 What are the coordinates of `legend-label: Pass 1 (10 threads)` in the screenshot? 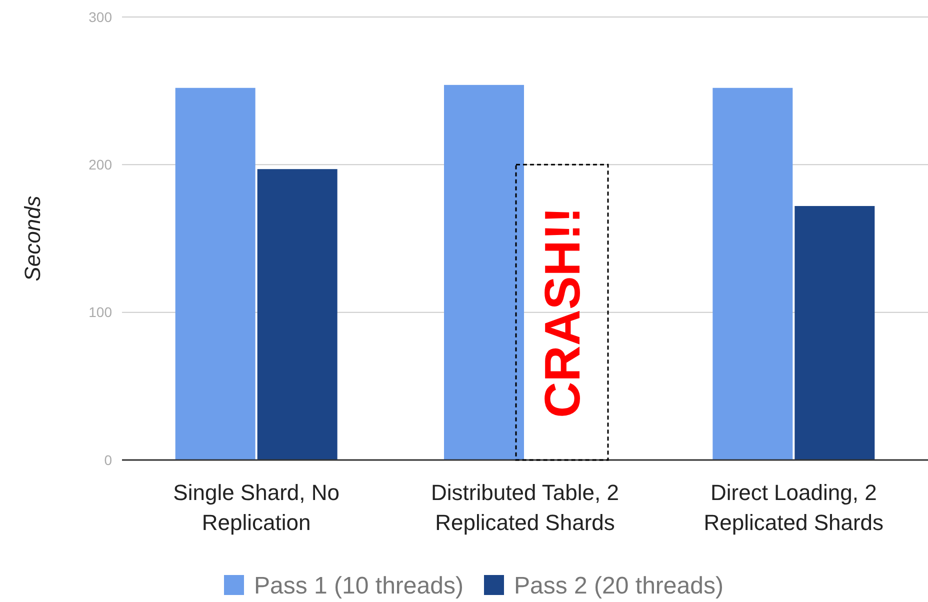 It's located at (359, 586).